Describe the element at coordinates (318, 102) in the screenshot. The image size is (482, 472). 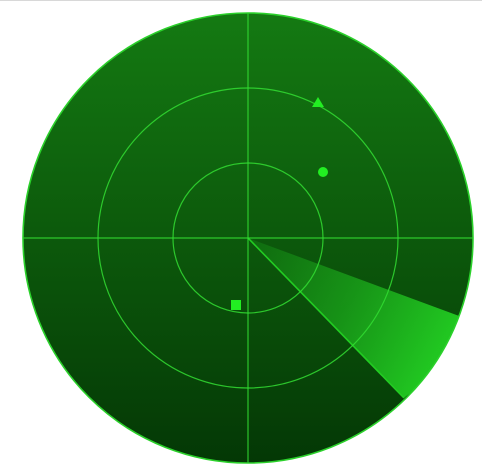
I see `triangle-blip-icon` at that location.